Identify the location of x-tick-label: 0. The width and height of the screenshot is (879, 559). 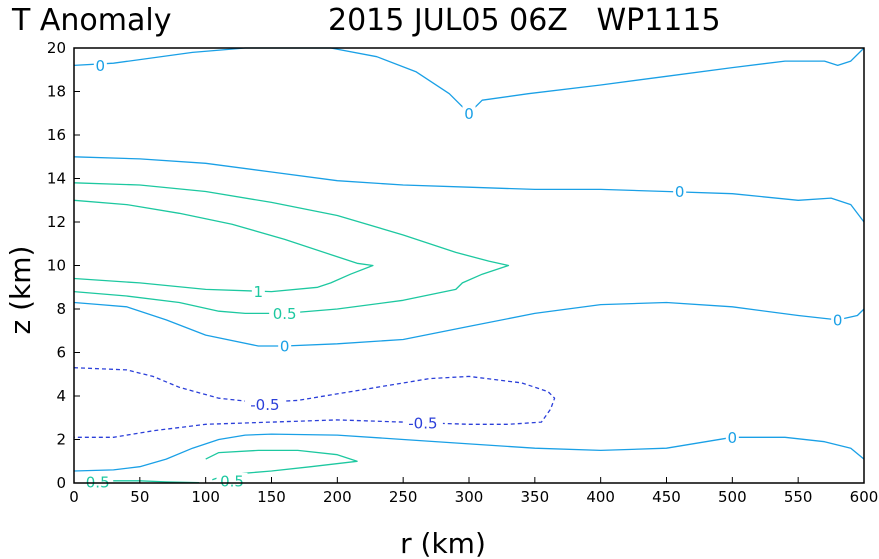
(74, 497).